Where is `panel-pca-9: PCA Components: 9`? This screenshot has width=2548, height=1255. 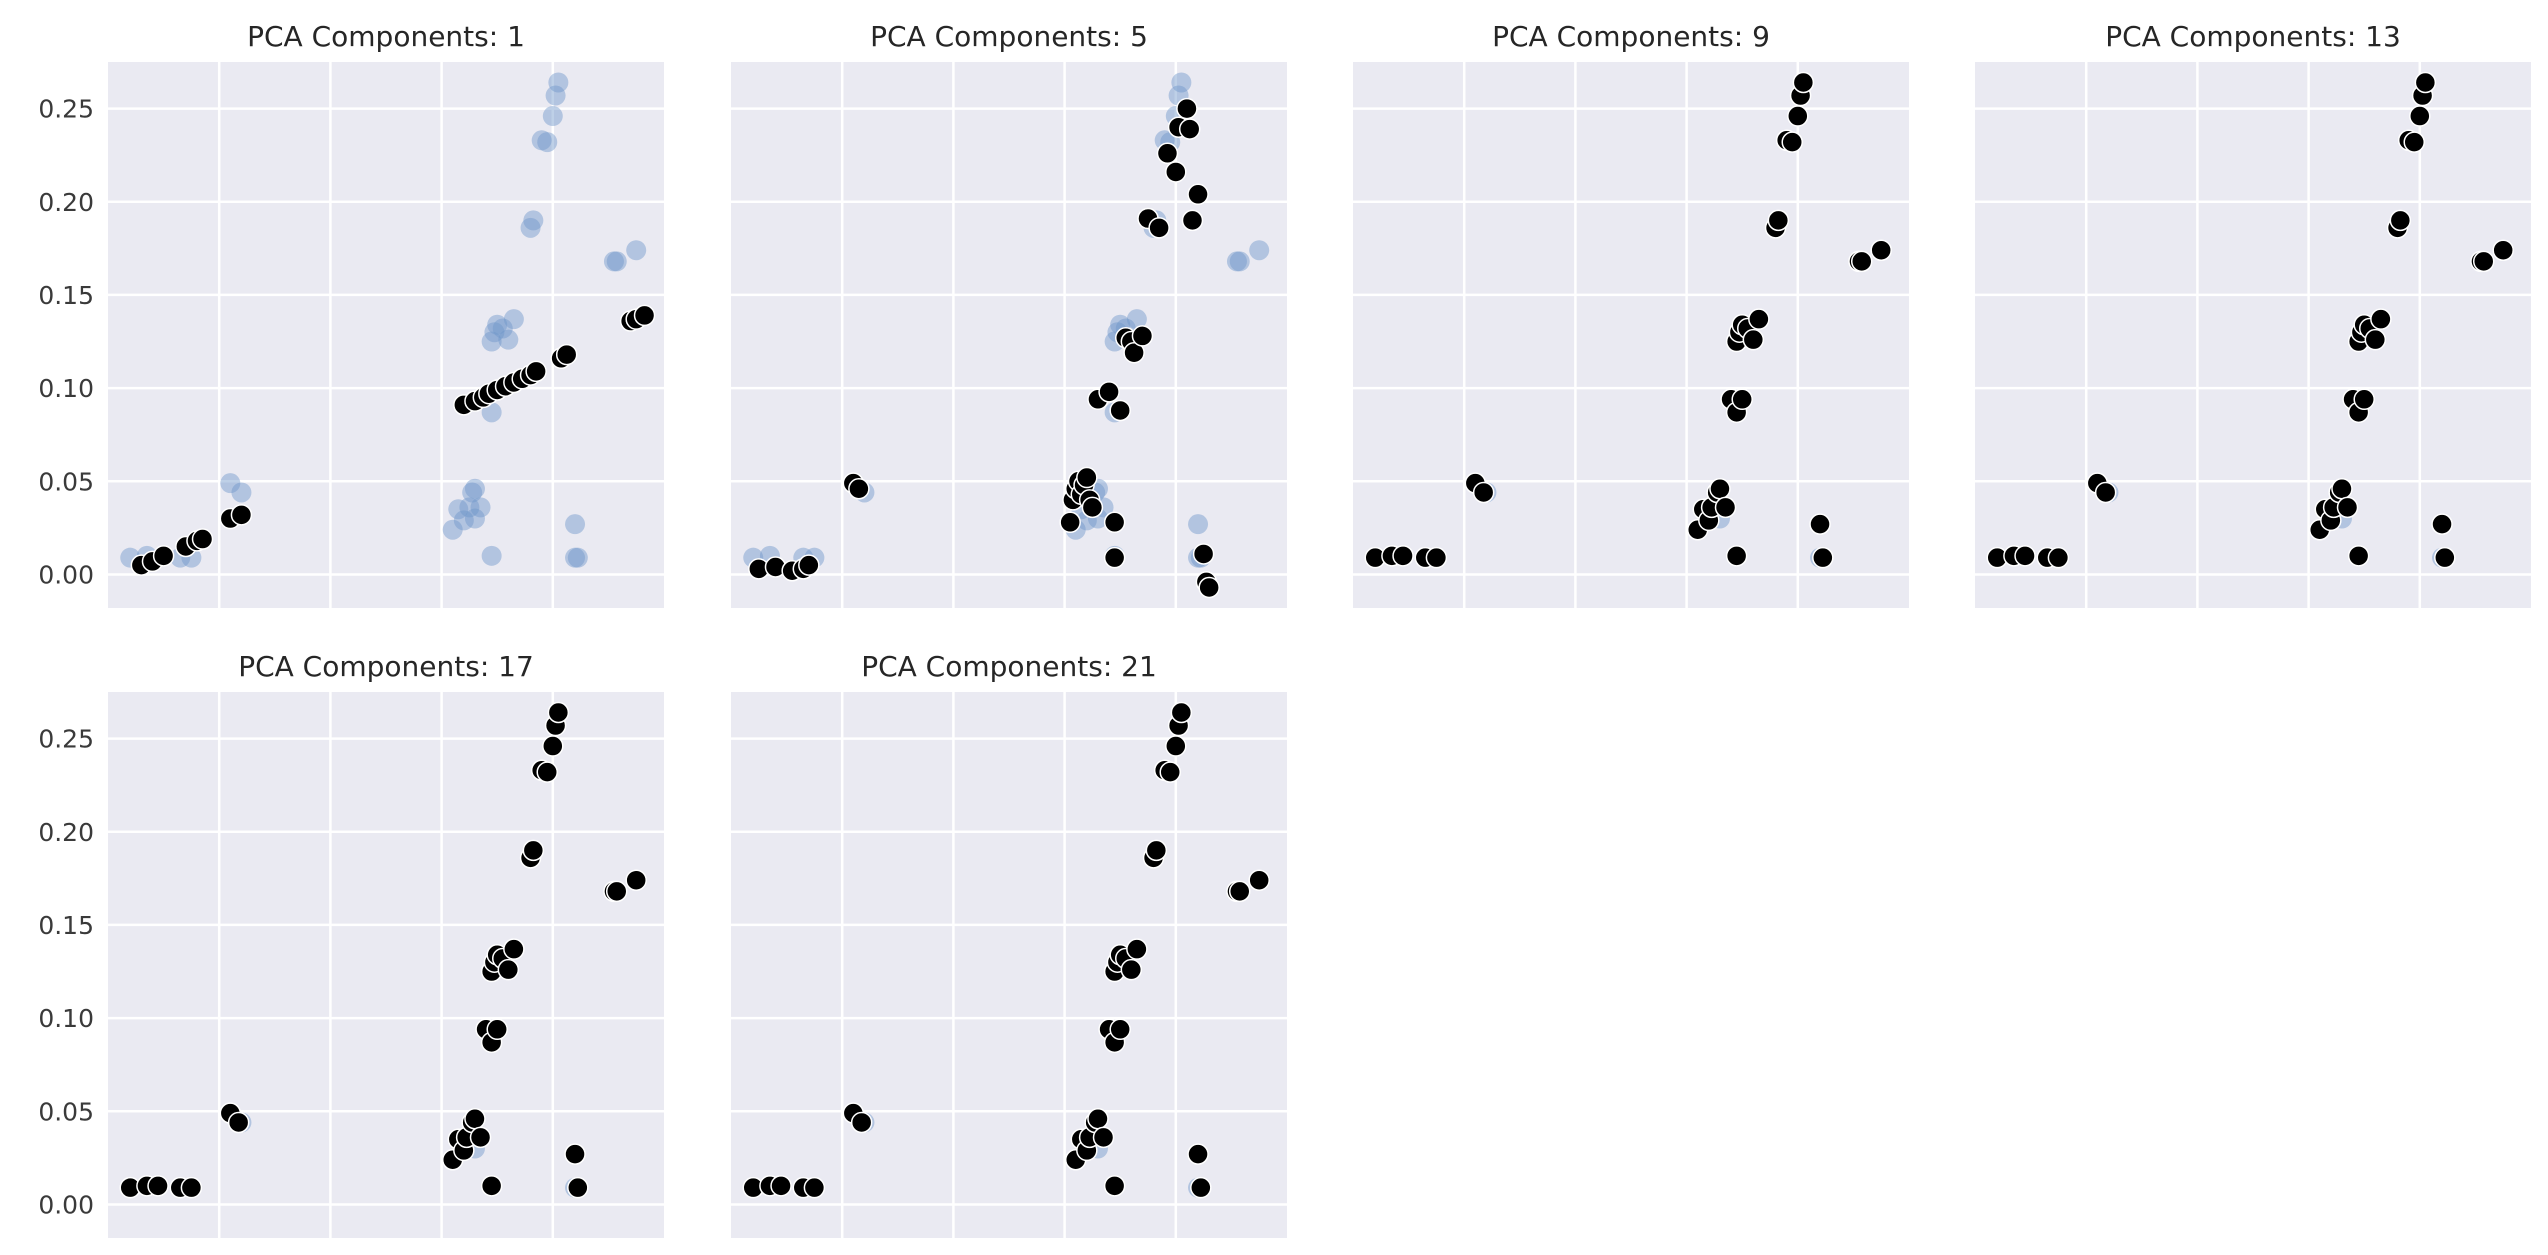
panel-pca-9: PCA Components: 9 is located at coordinates (1631, 314).